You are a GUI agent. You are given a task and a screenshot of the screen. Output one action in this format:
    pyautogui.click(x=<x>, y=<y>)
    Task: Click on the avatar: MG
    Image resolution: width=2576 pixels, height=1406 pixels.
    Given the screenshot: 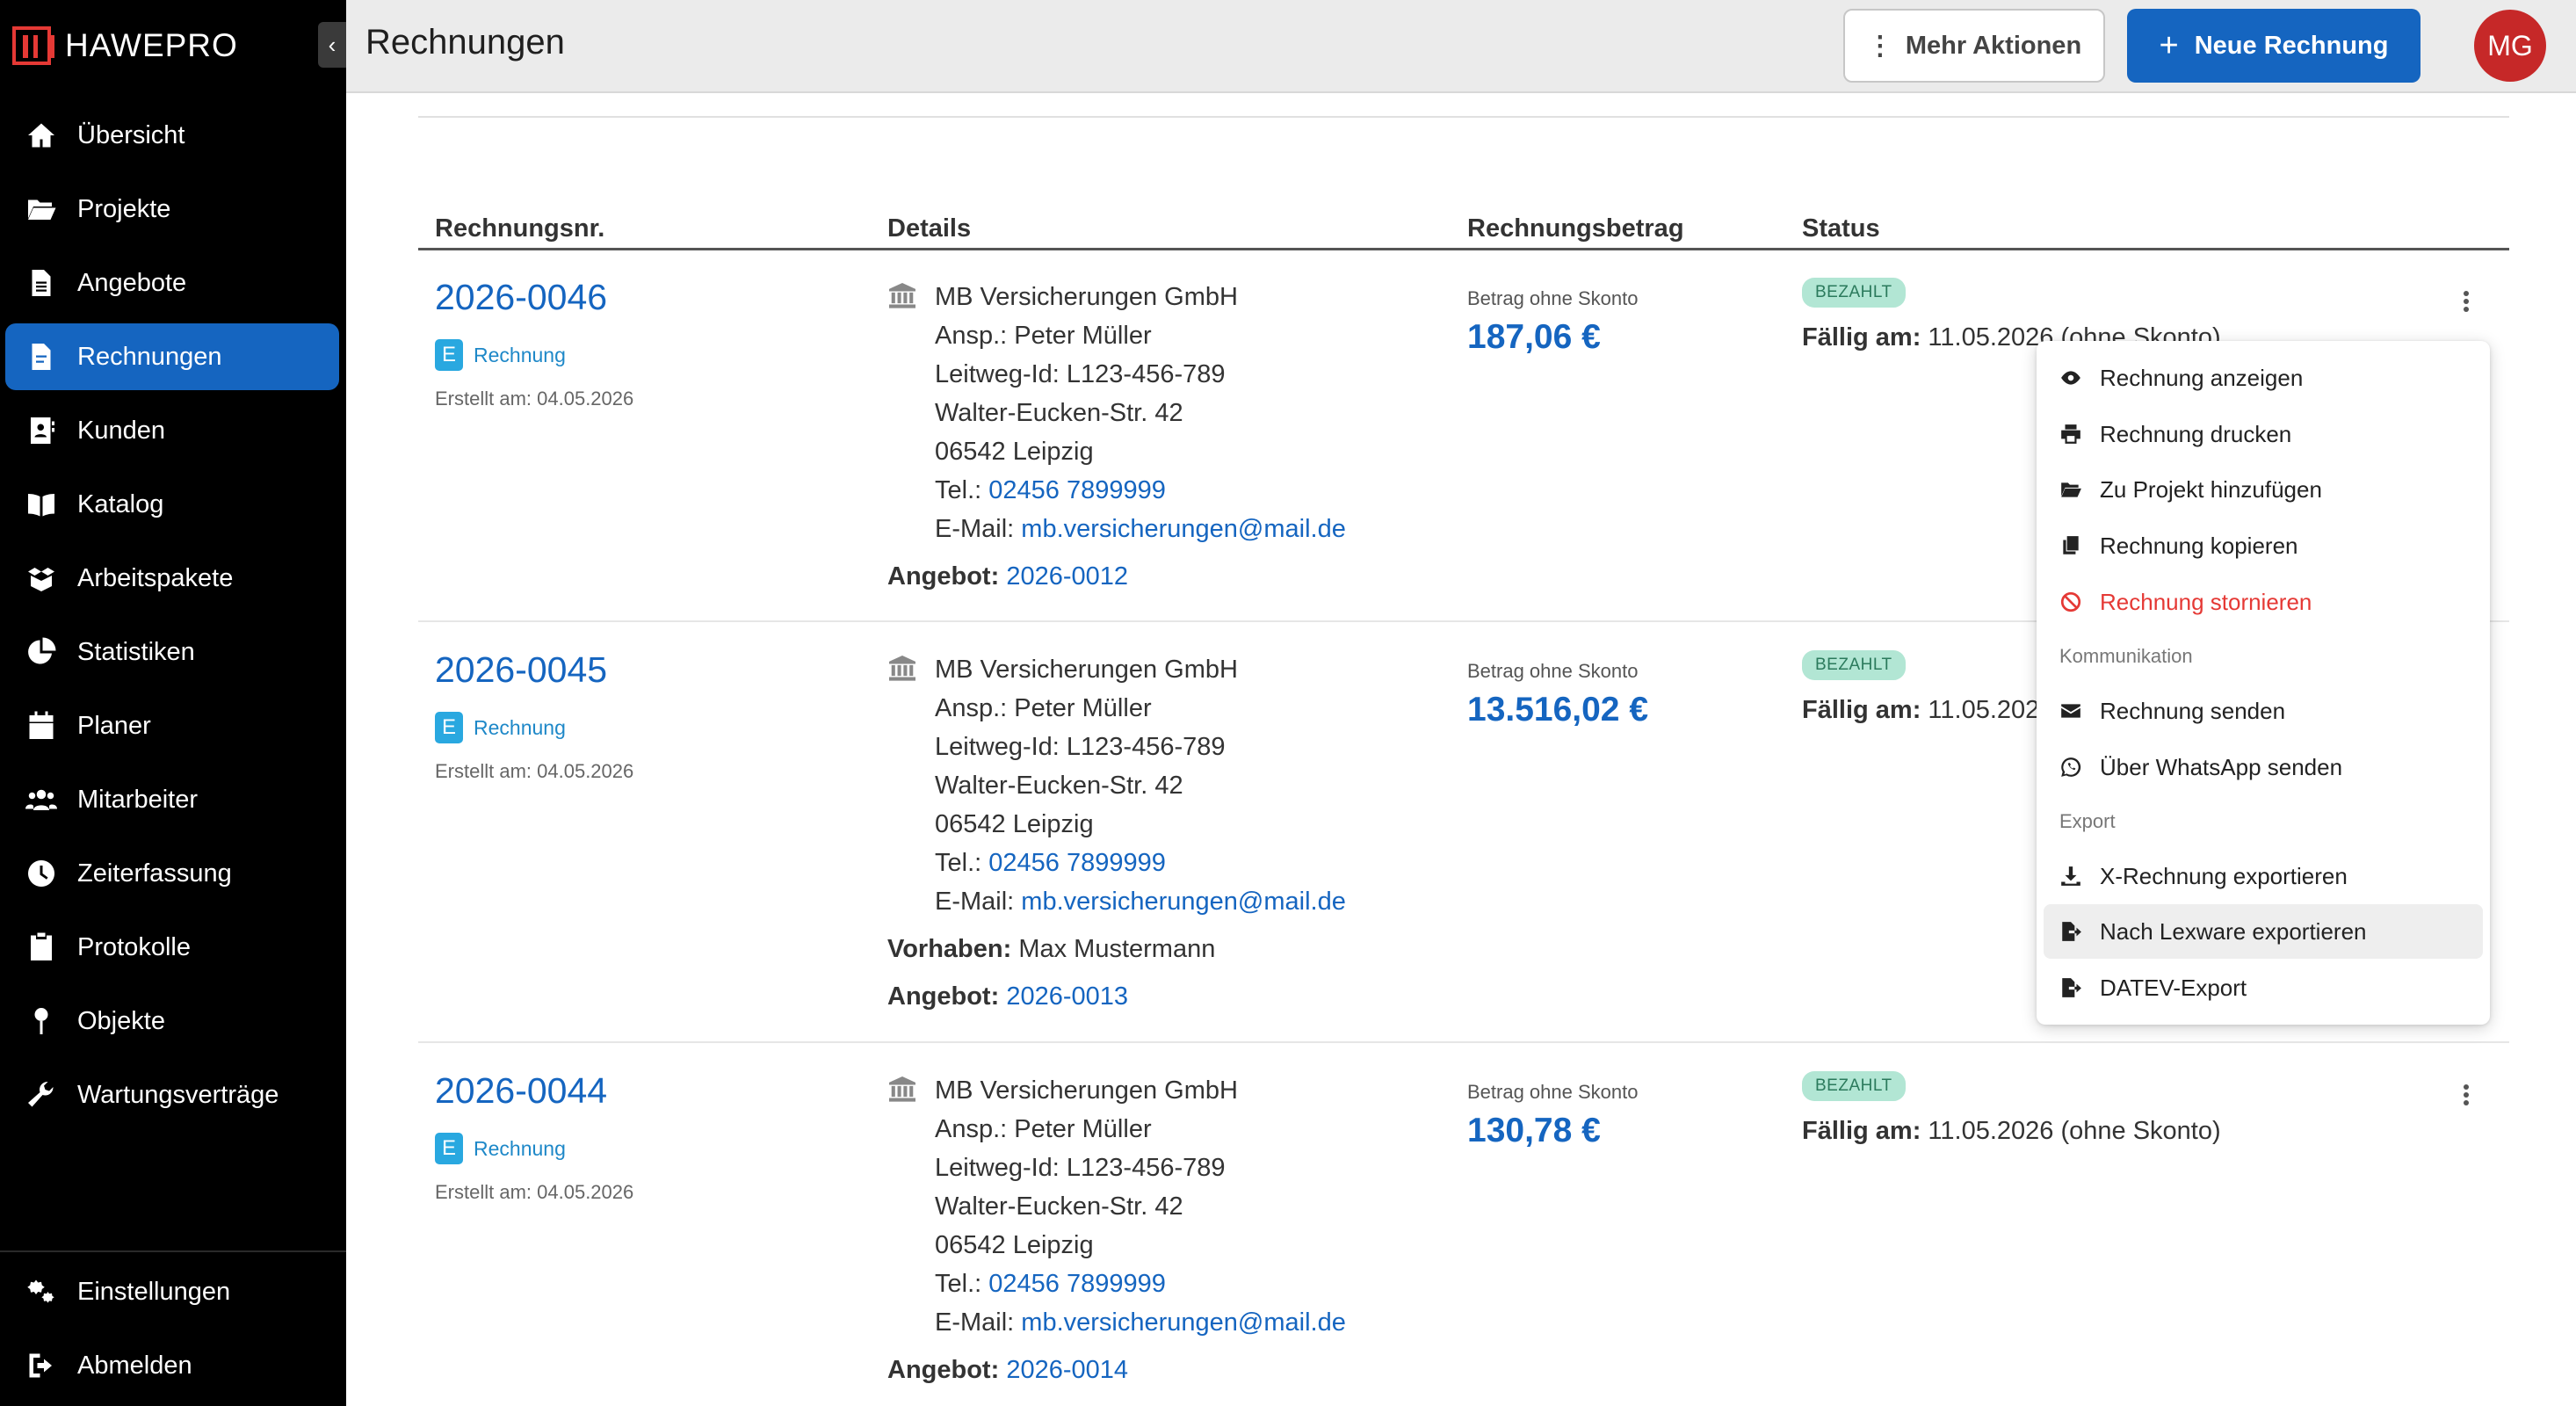 What is the action you would take?
    pyautogui.click(x=2510, y=46)
    